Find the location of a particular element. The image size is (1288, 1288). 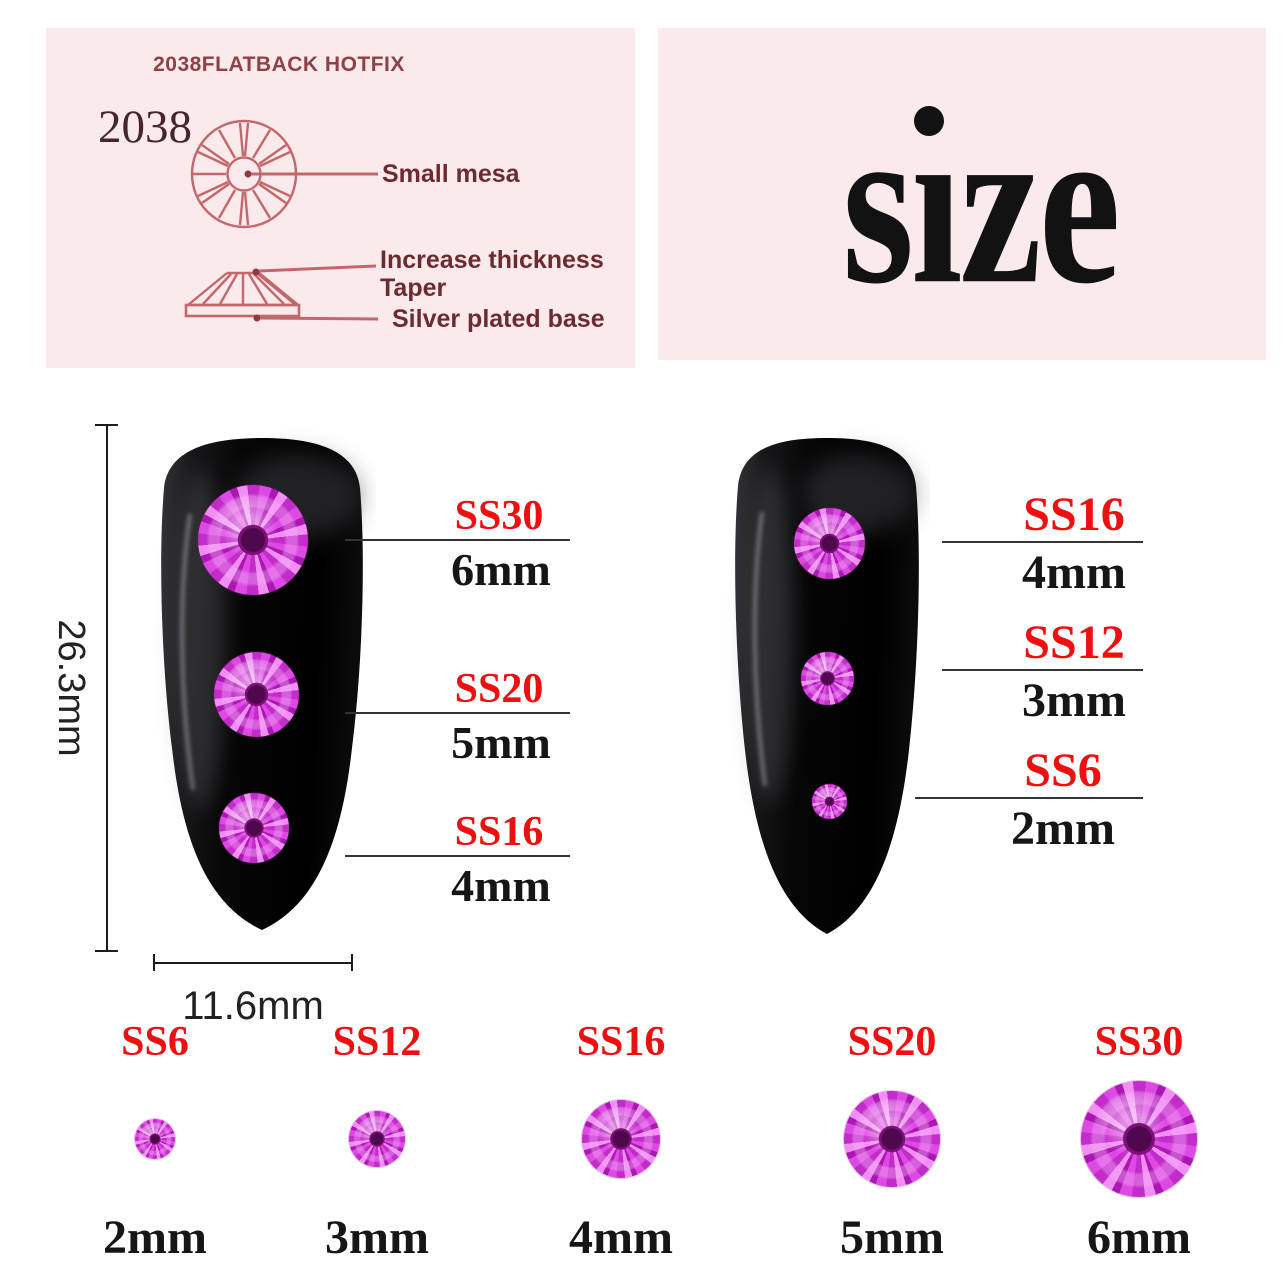

dimension-label-width: 11.6mm is located at coordinates (253, 1006).